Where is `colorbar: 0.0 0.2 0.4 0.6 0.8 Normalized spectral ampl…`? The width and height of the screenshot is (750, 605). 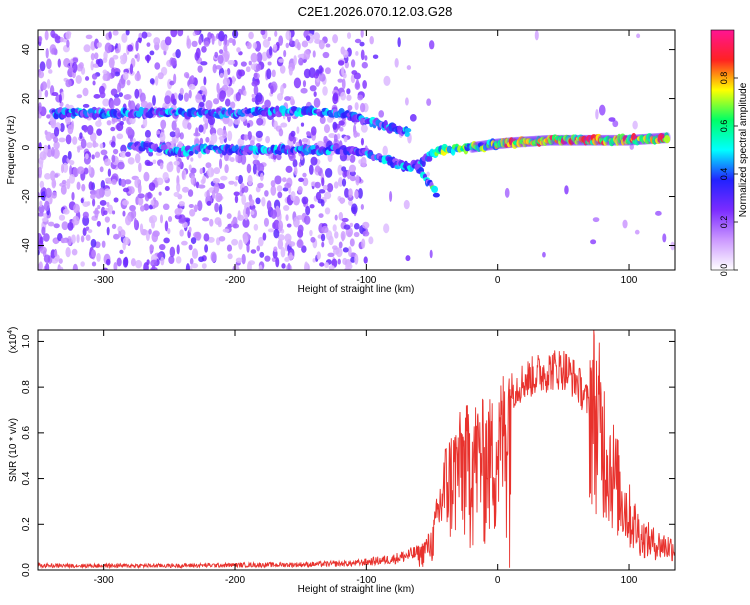
colorbar: 0.0 0.2 0.4 0.6 0.8 Normalized spectral ampl… is located at coordinates (729, 152).